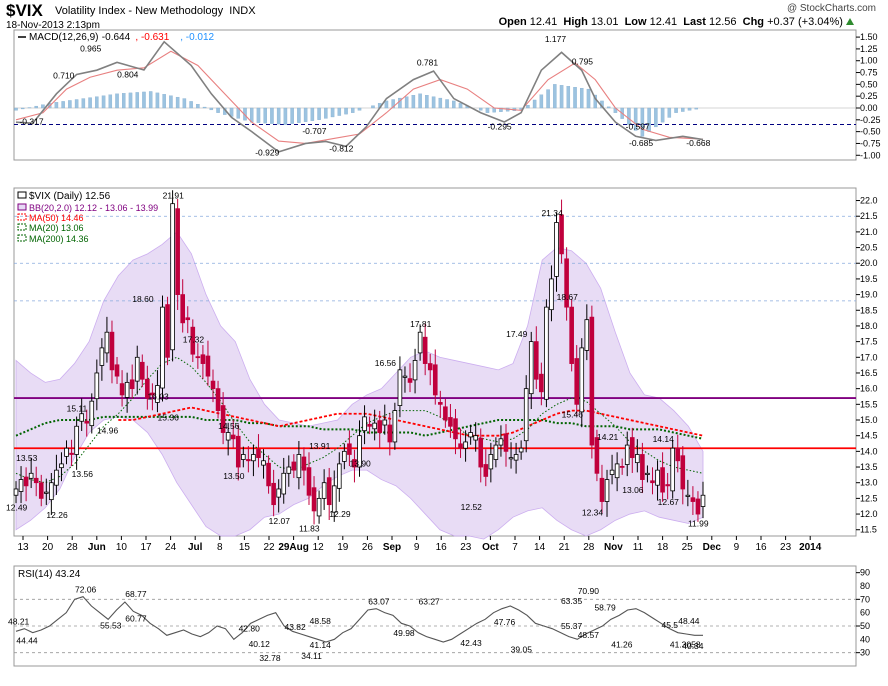 This screenshot has width=888, height=686. What do you see at coordinates (869, 73) in the screenshot?
I see `macd-ytick-label: 0.75` at bounding box center [869, 73].